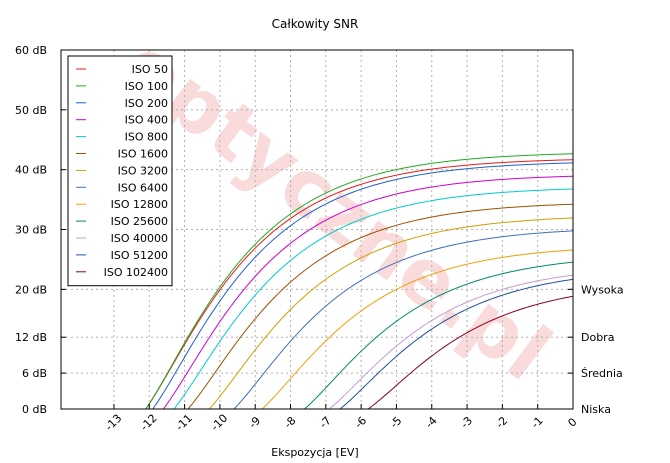 The width and height of the screenshot is (670, 463). I want to click on x-tick-label: -7, so click(325, 422).